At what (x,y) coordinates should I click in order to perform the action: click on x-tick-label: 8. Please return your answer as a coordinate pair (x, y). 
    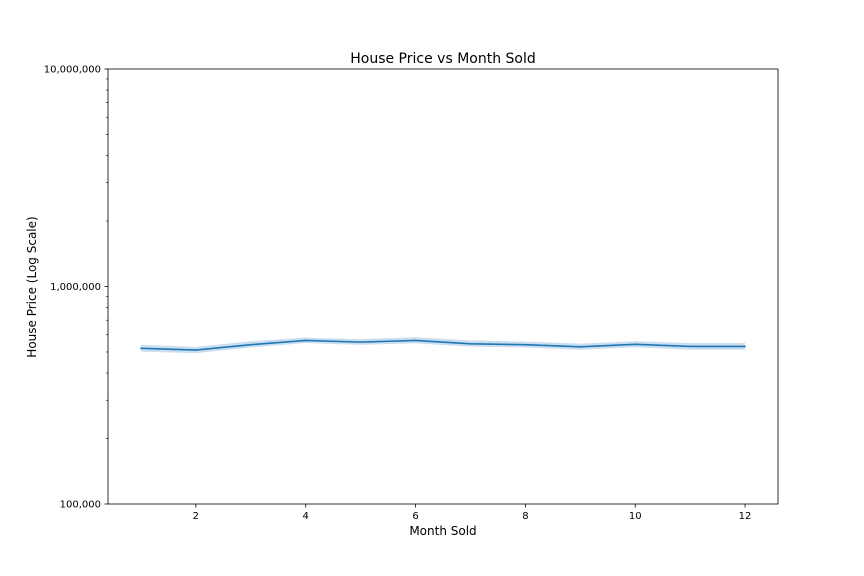
    Looking at the image, I should click on (525, 516).